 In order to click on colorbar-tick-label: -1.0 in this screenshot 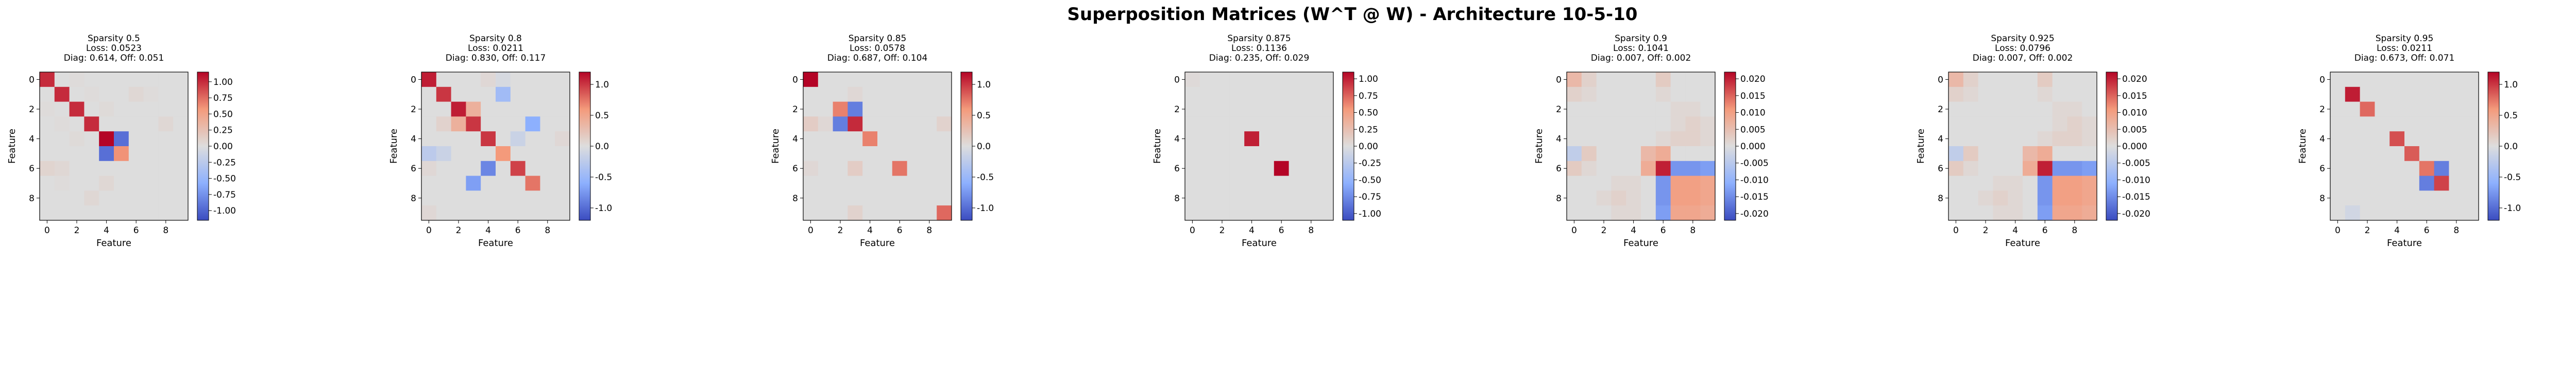, I will do `click(985, 208)`.